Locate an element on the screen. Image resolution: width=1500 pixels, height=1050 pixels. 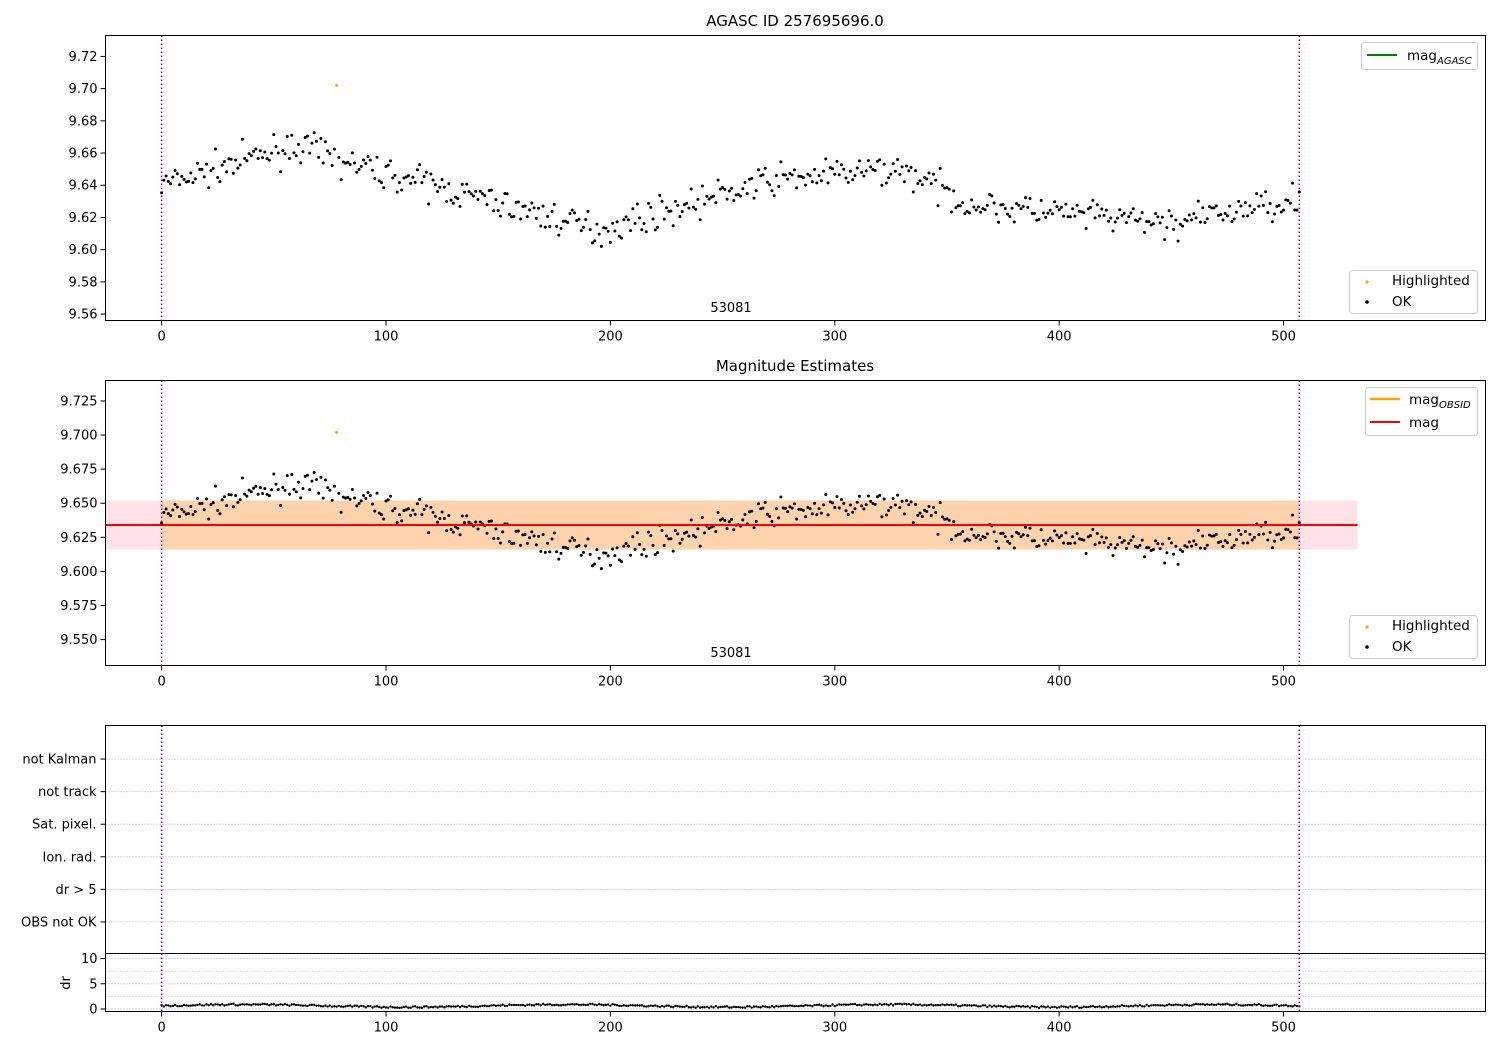
y-tick-label: 9.58 is located at coordinates (83, 282).